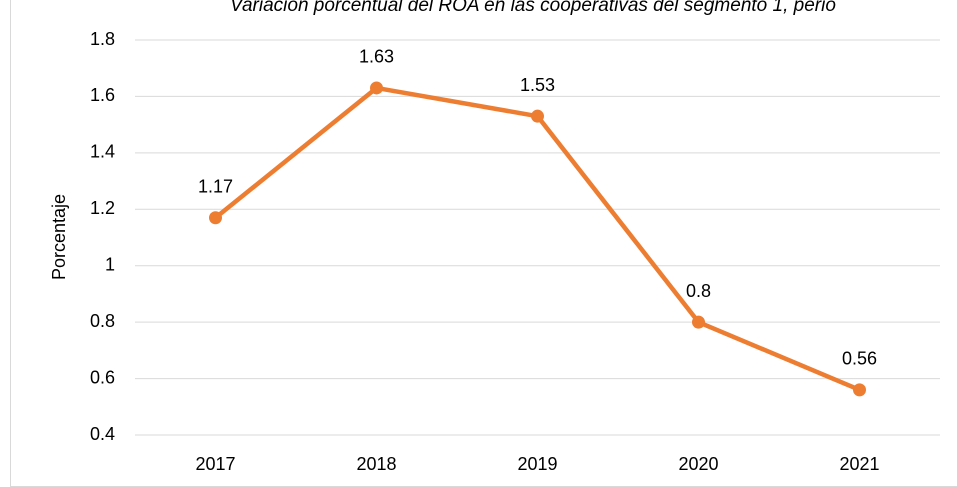 Image resolution: width=957 pixels, height=487 pixels. I want to click on x-tick-label: 2020, so click(698, 464).